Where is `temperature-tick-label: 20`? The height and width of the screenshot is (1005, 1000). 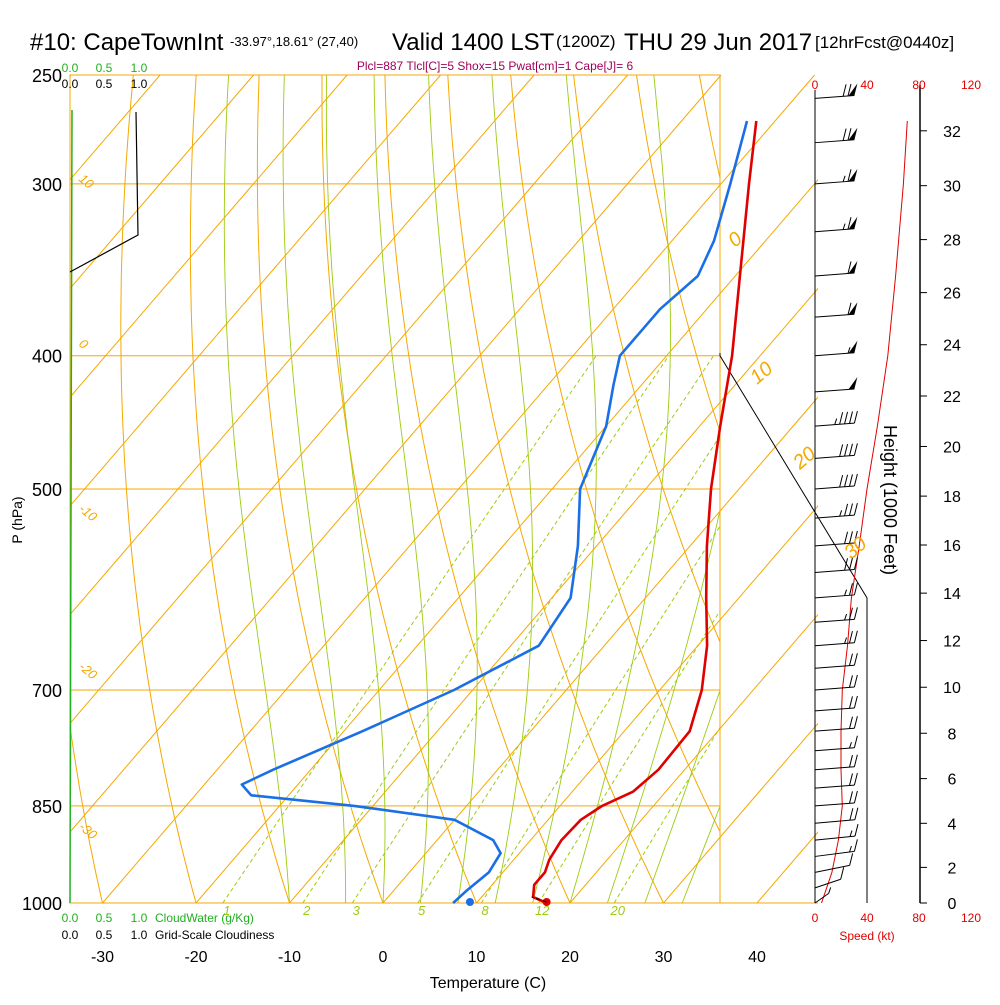
temperature-tick-label: 20 is located at coordinates (570, 957).